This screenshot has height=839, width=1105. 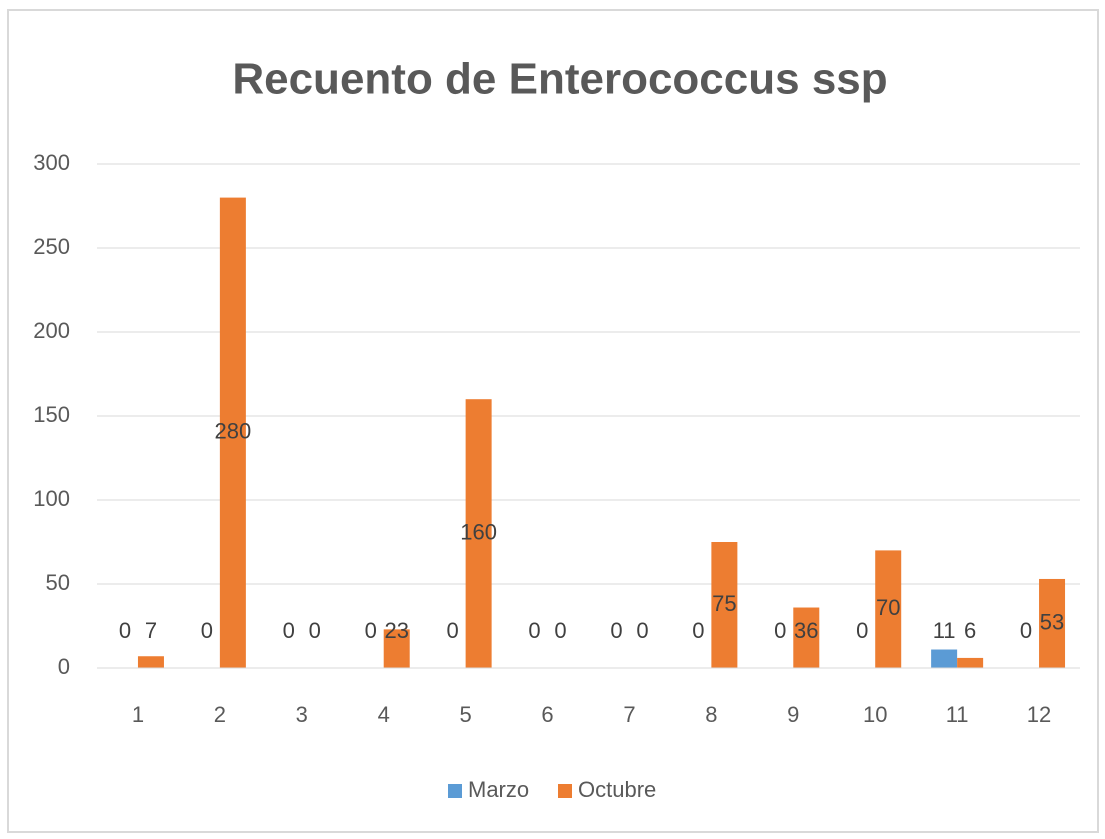 I want to click on x-tick-label: 9, so click(x=793, y=714).